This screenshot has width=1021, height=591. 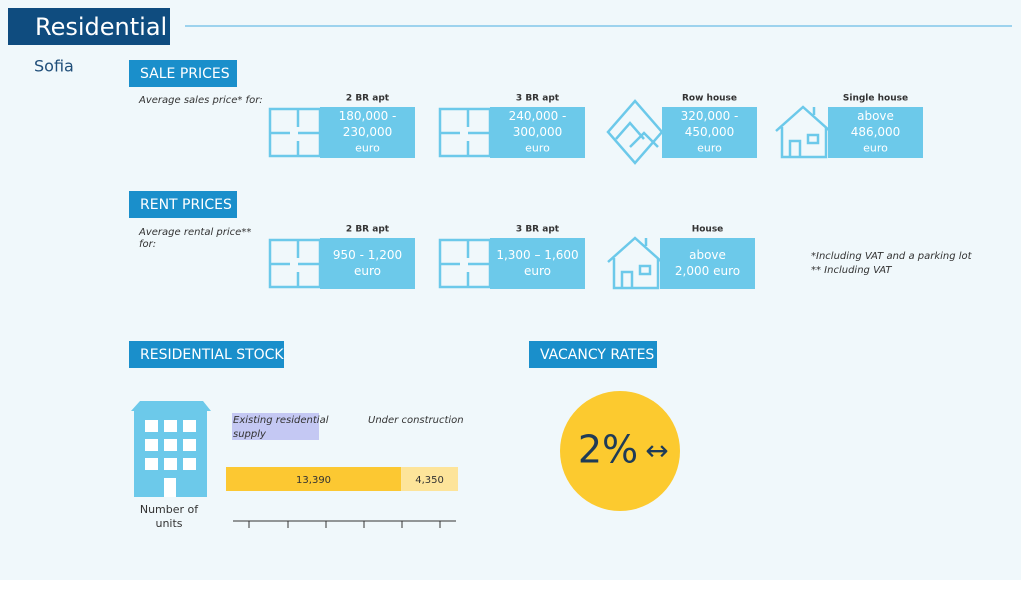 I want to click on bottom-strip, so click(x=510, y=585).